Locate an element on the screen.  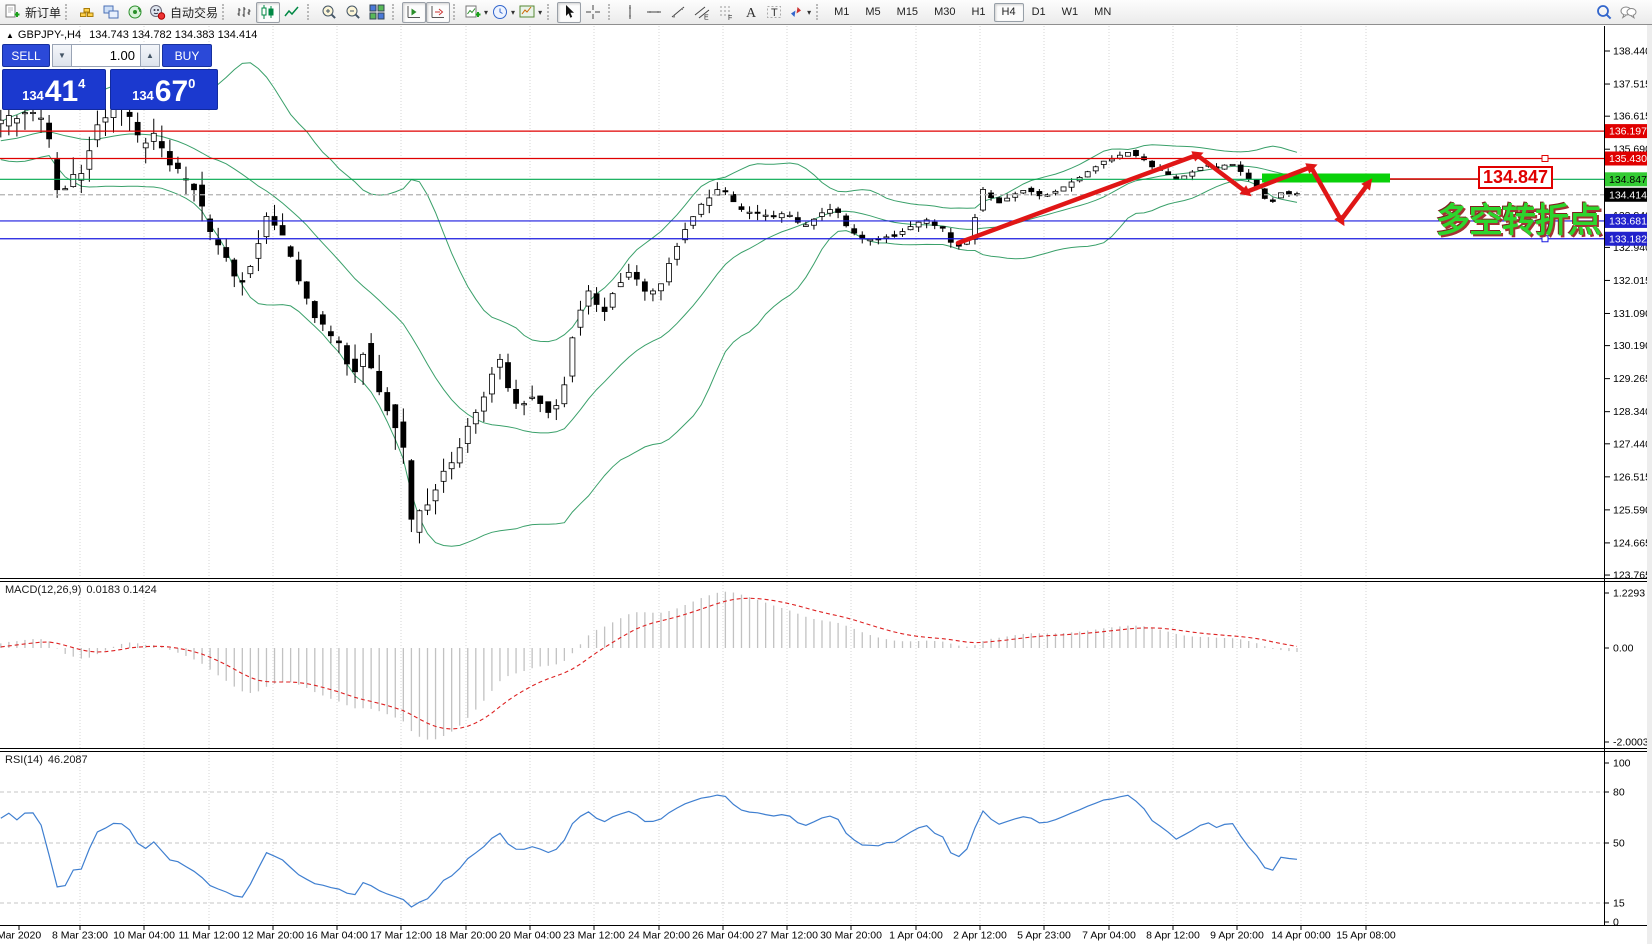
rsi-name: RSI(14) is located at coordinates (24, 760).